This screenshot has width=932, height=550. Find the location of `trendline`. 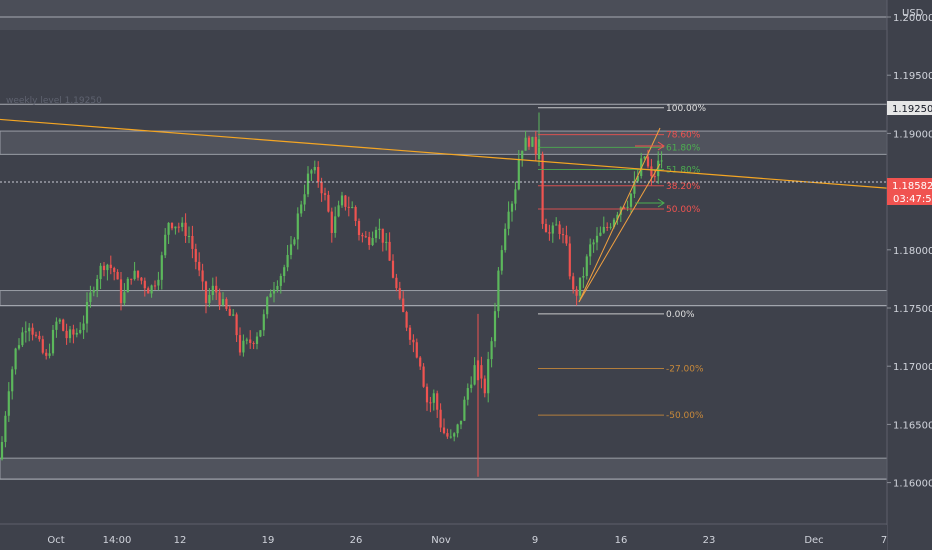

trendline is located at coordinates (466, 155).